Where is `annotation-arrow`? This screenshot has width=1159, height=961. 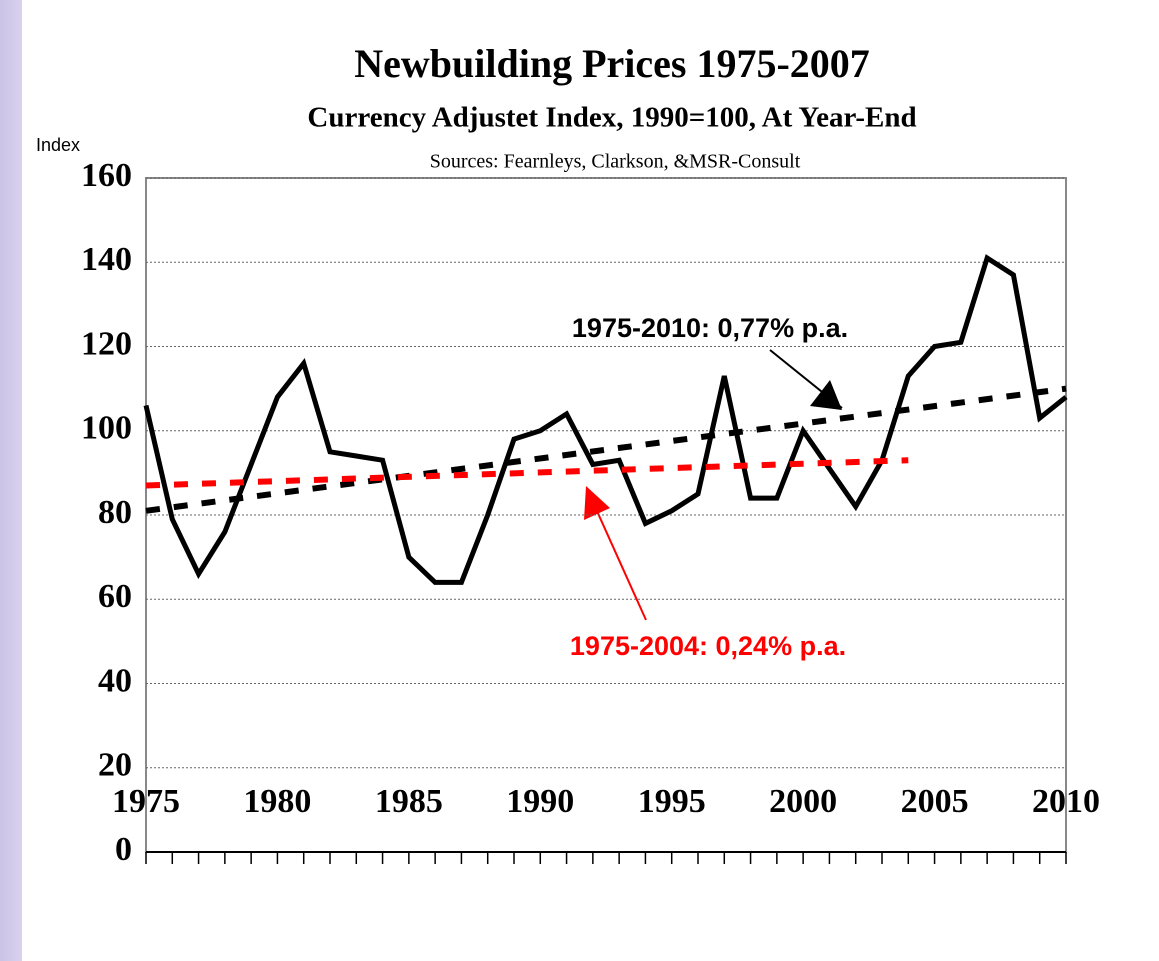
annotation-arrow is located at coordinates (619, 560).